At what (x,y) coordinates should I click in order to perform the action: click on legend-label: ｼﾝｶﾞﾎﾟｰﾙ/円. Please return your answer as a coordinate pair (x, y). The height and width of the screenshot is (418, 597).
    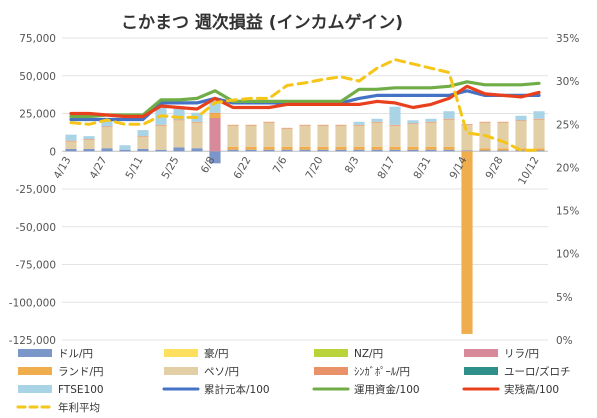
    Looking at the image, I should click on (382, 372).